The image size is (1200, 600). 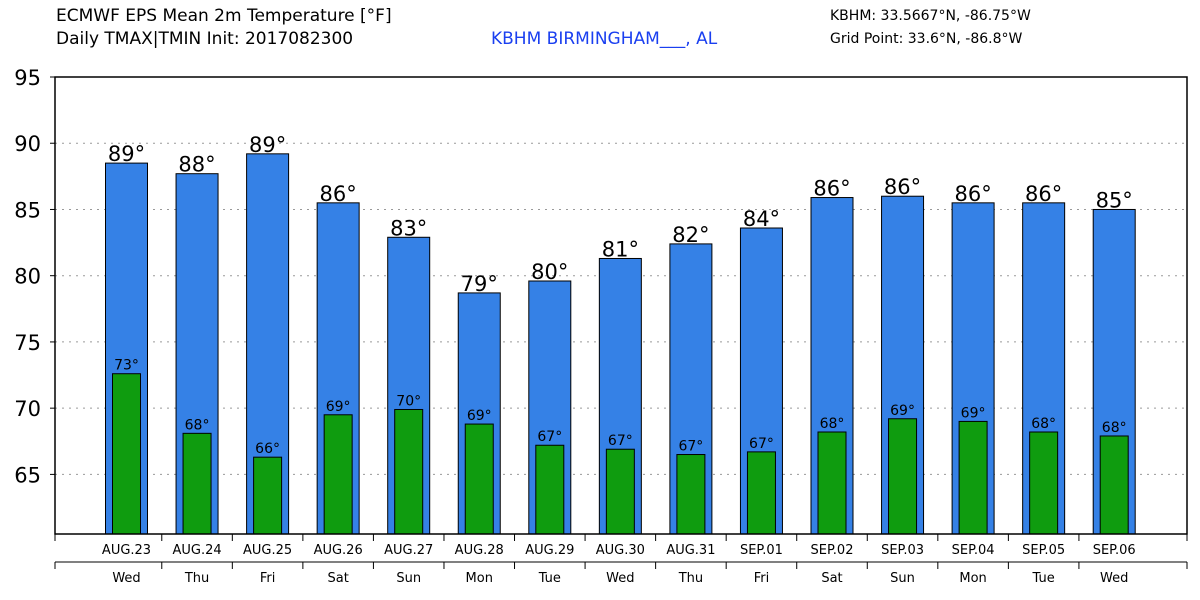 I want to click on y-tick-label: 75, so click(x=27, y=343).